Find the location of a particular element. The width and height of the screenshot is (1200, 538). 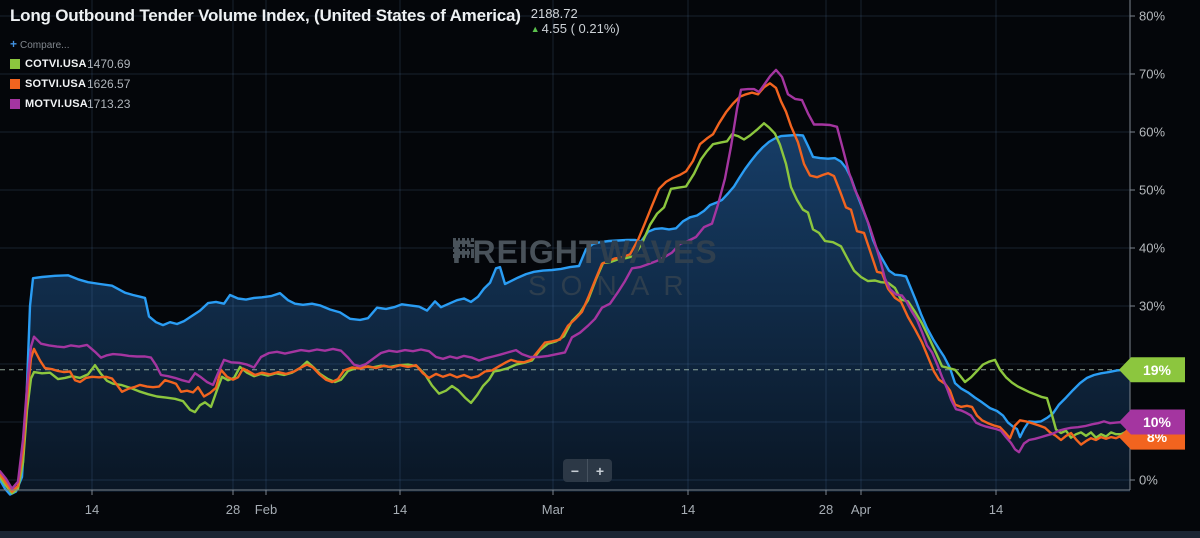

motvi-swatch-icon is located at coordinates (15, 104).